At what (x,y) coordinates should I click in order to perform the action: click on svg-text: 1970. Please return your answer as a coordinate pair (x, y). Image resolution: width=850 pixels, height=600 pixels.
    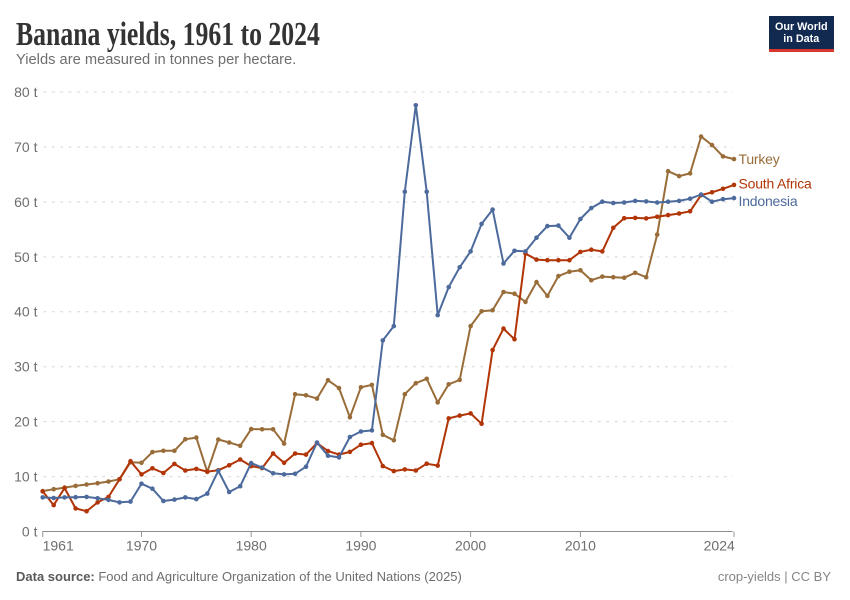
    Looking at the image, I should click on (141, 546).